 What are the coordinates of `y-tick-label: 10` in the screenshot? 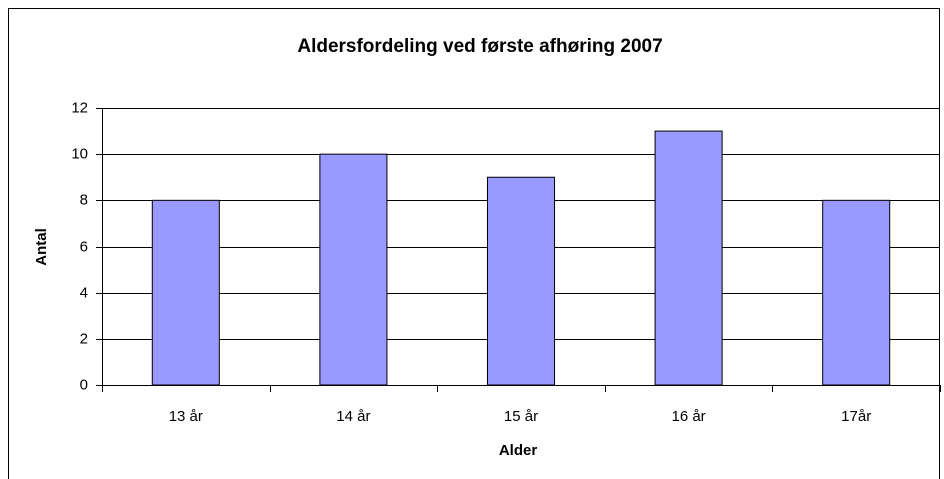 It's located at (79, 153).